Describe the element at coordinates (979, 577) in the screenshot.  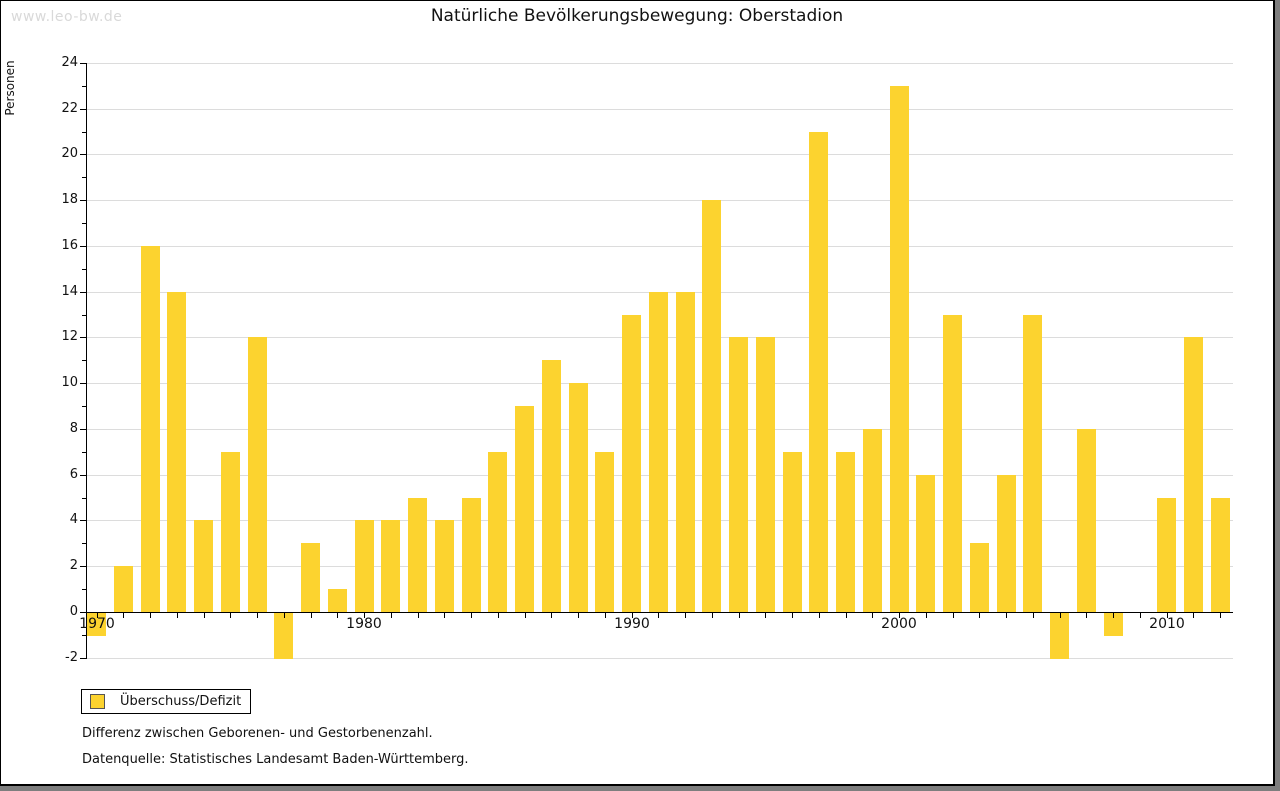
I see `bar-2003` at that location.